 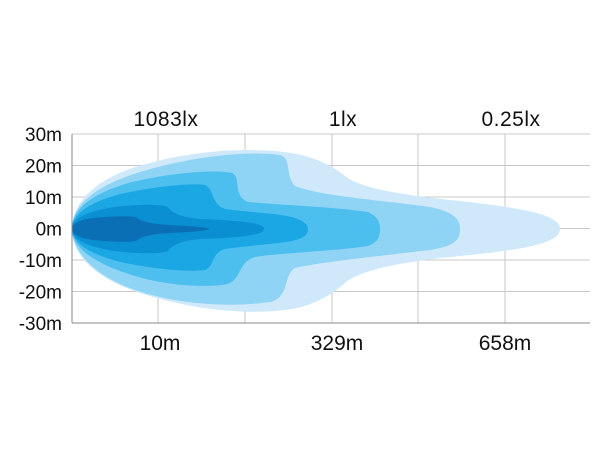 What do you see at coordinates (49, 230) in the screenshot?
I see `y-tick-label-3: 0m` at bounding box center [49, 230].